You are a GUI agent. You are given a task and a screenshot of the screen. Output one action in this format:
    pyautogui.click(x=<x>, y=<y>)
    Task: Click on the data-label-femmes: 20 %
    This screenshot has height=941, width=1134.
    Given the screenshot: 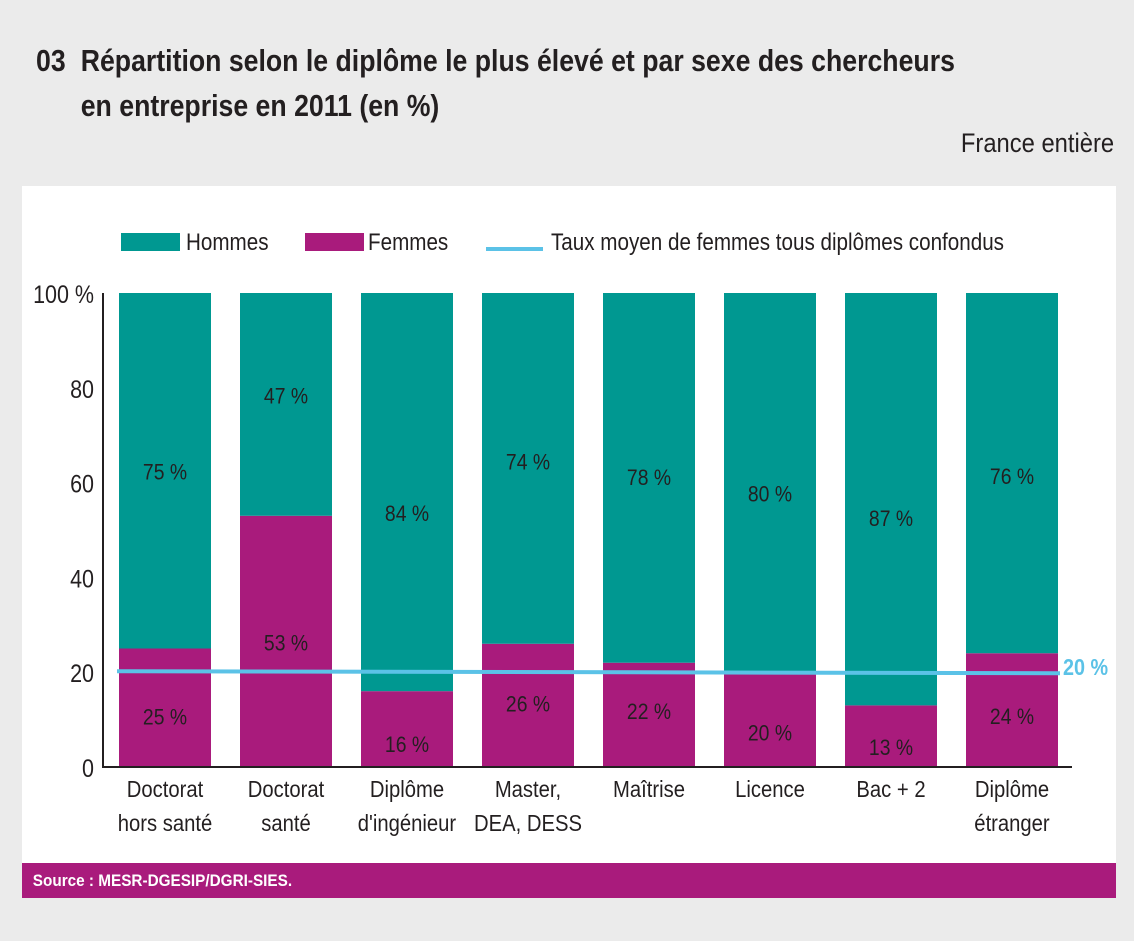 What is the action you would take?
    pyautogui.click(x=770, y=733)
    